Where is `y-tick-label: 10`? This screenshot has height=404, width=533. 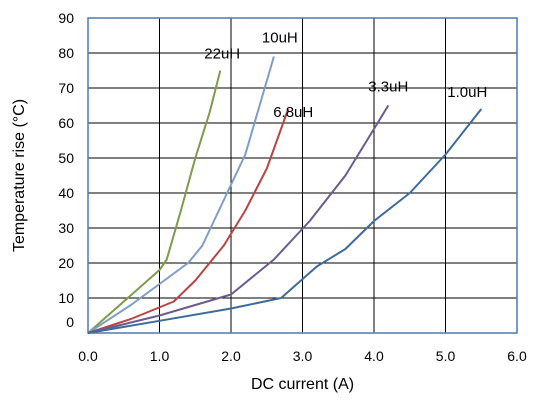 y-tick-label: 10 is located at coordinates (66, 298).